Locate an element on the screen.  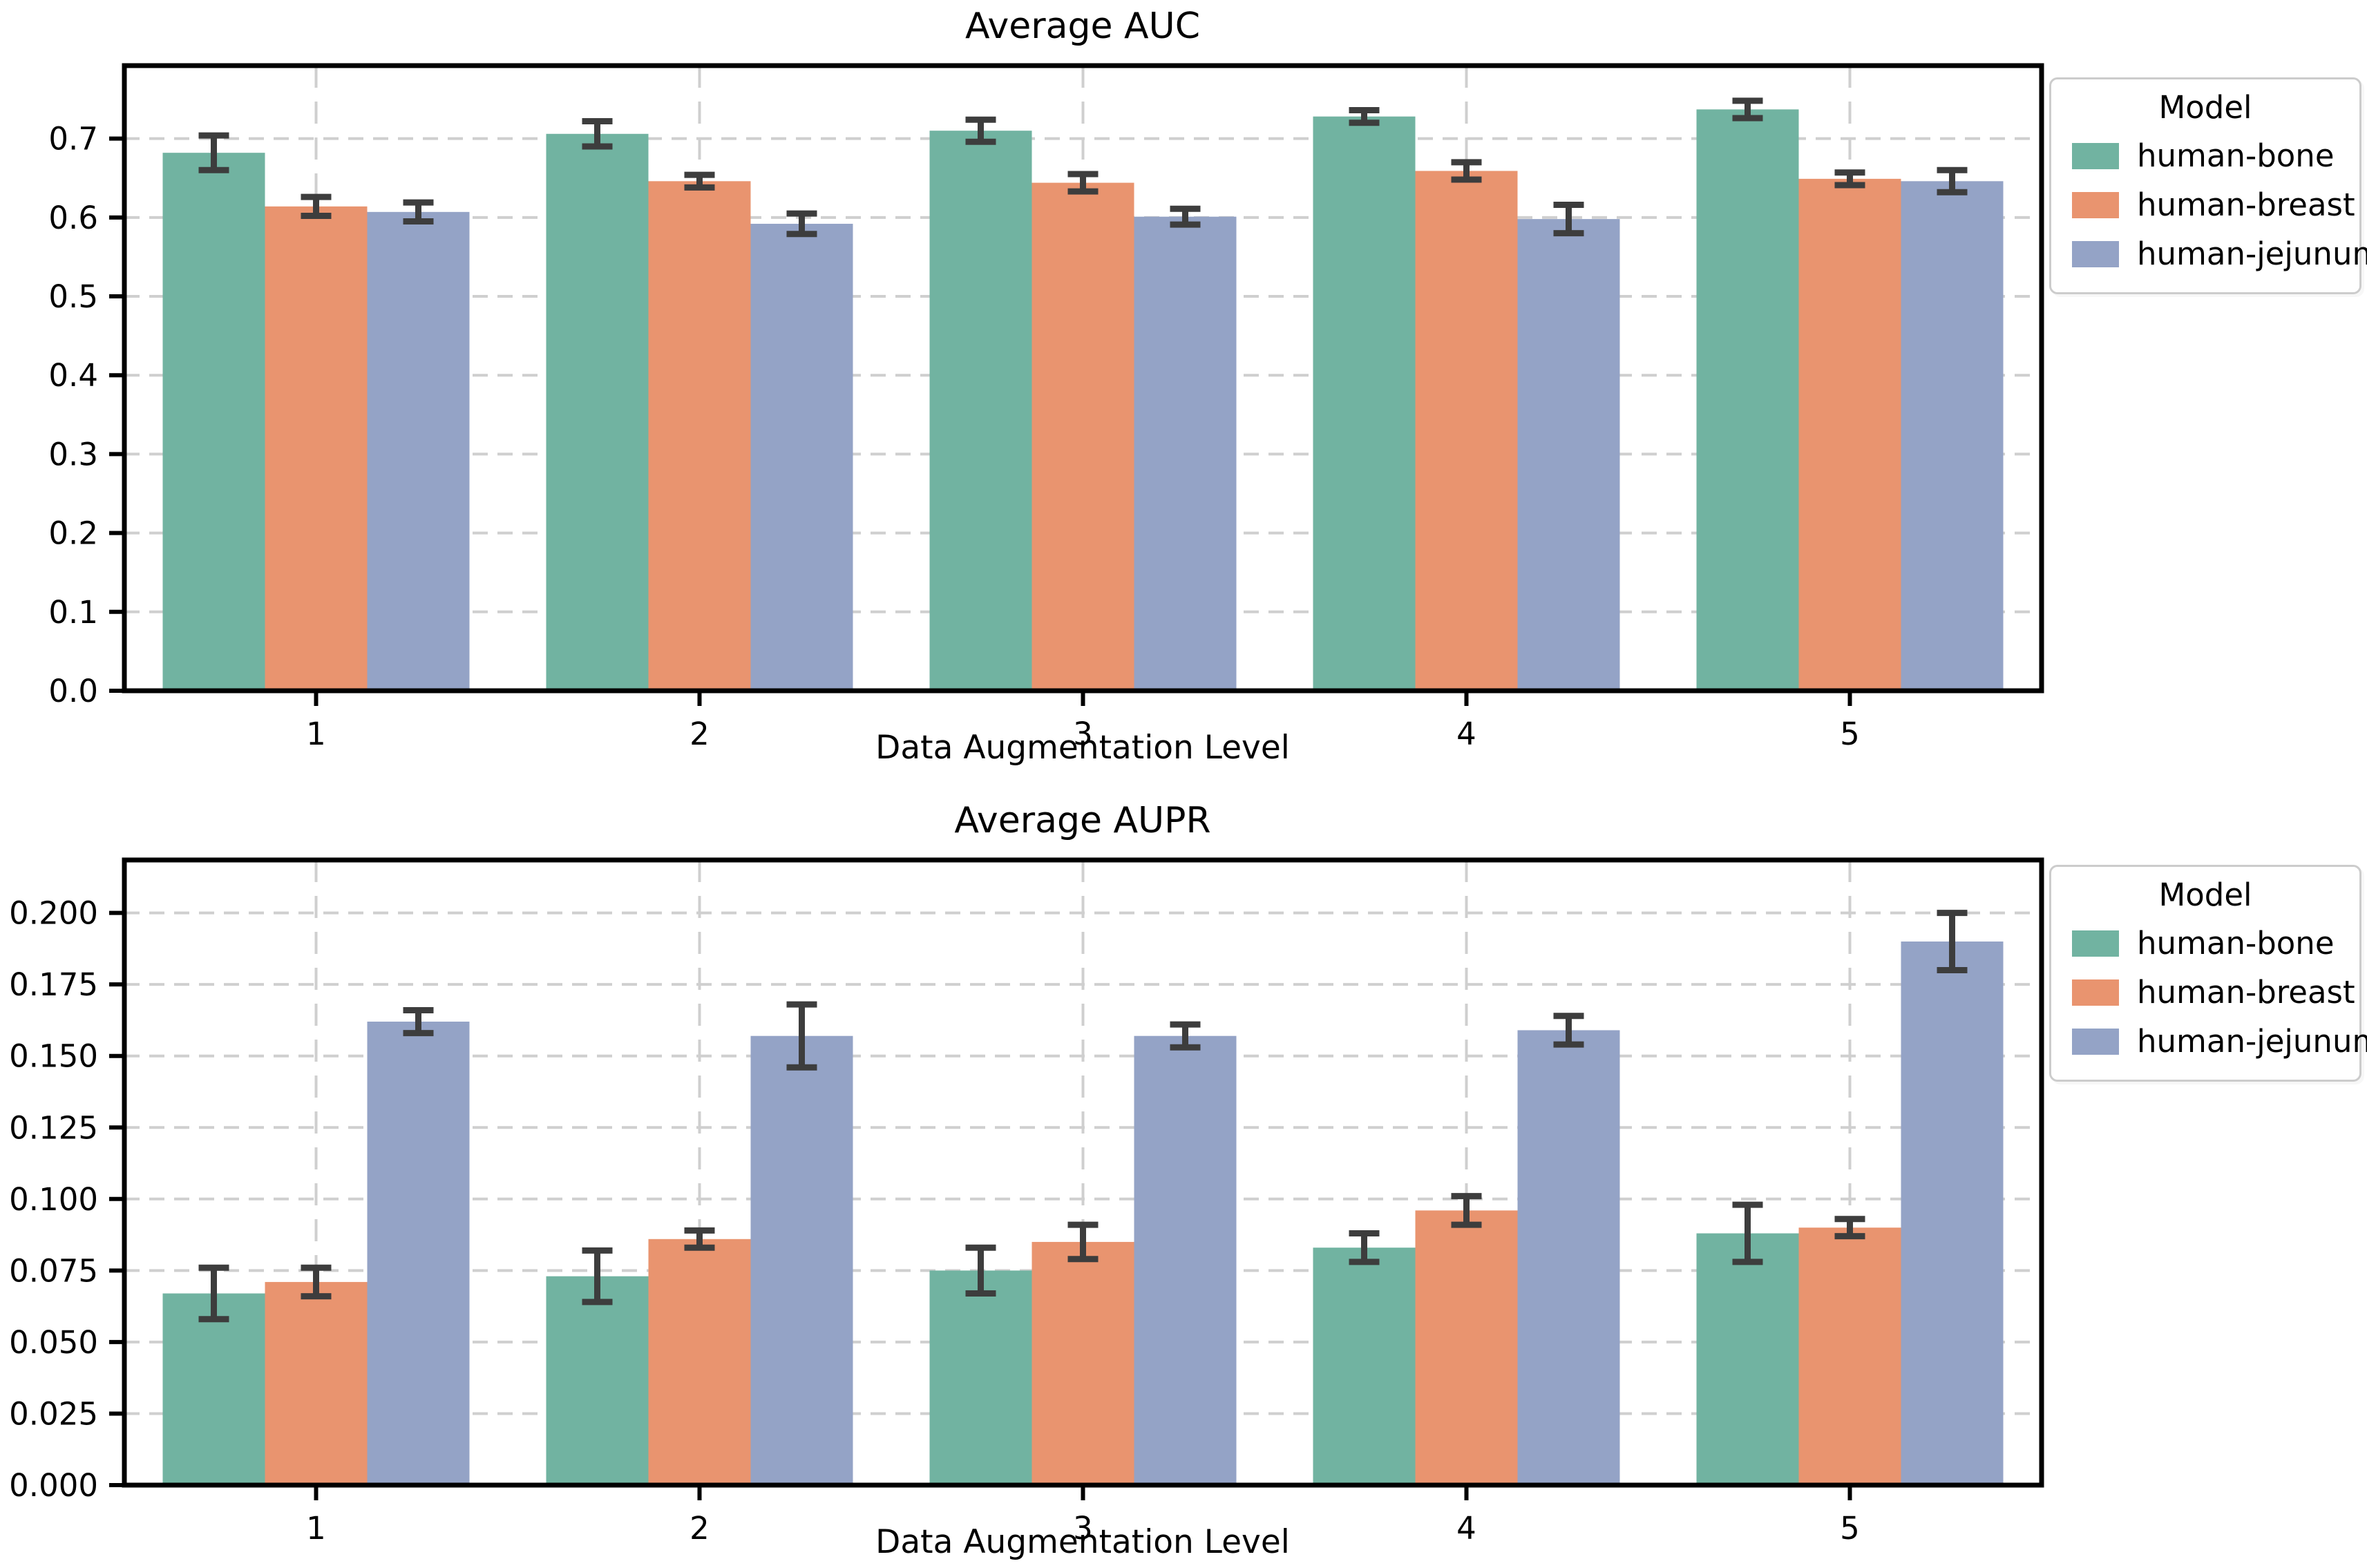
legend-label: human-jejunum is located at coordinates (2252, 254).